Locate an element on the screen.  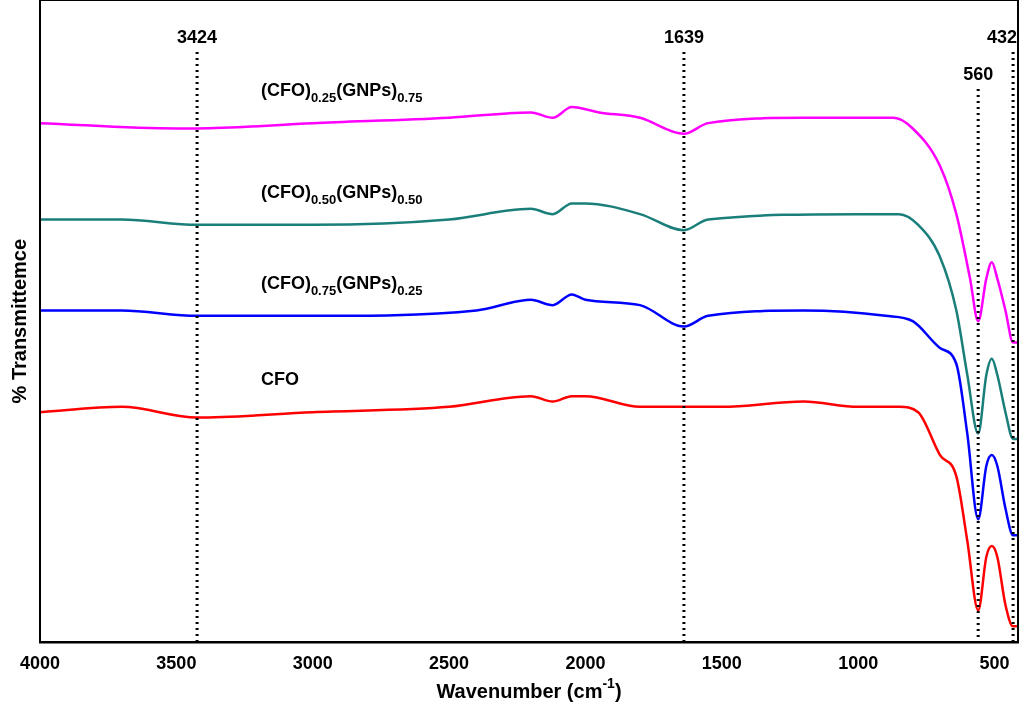
ref-line-label: 560 is located at coordinates (978, 73).